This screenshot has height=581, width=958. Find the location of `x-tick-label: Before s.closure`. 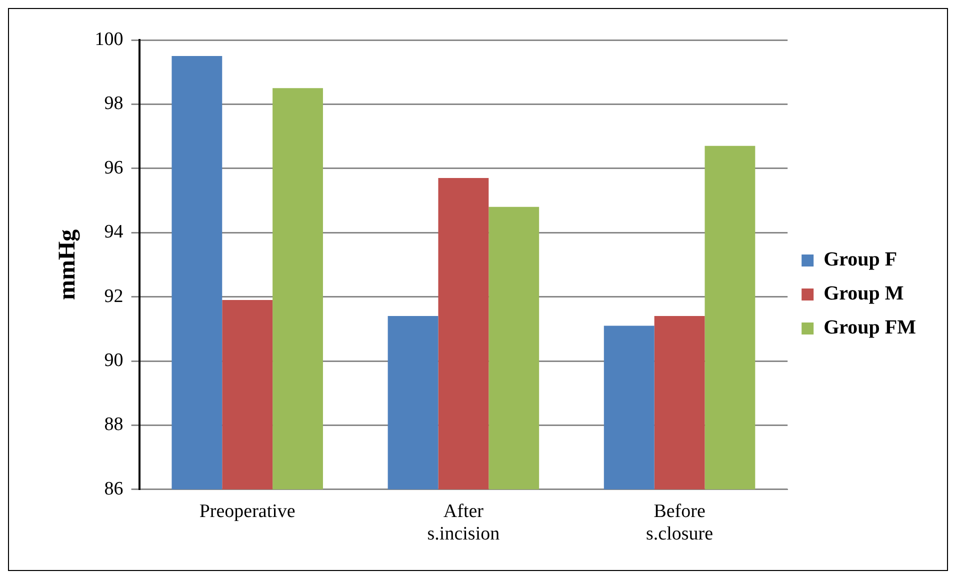

x-tick-label: Before s.closure is located at coordinates (680, 522).